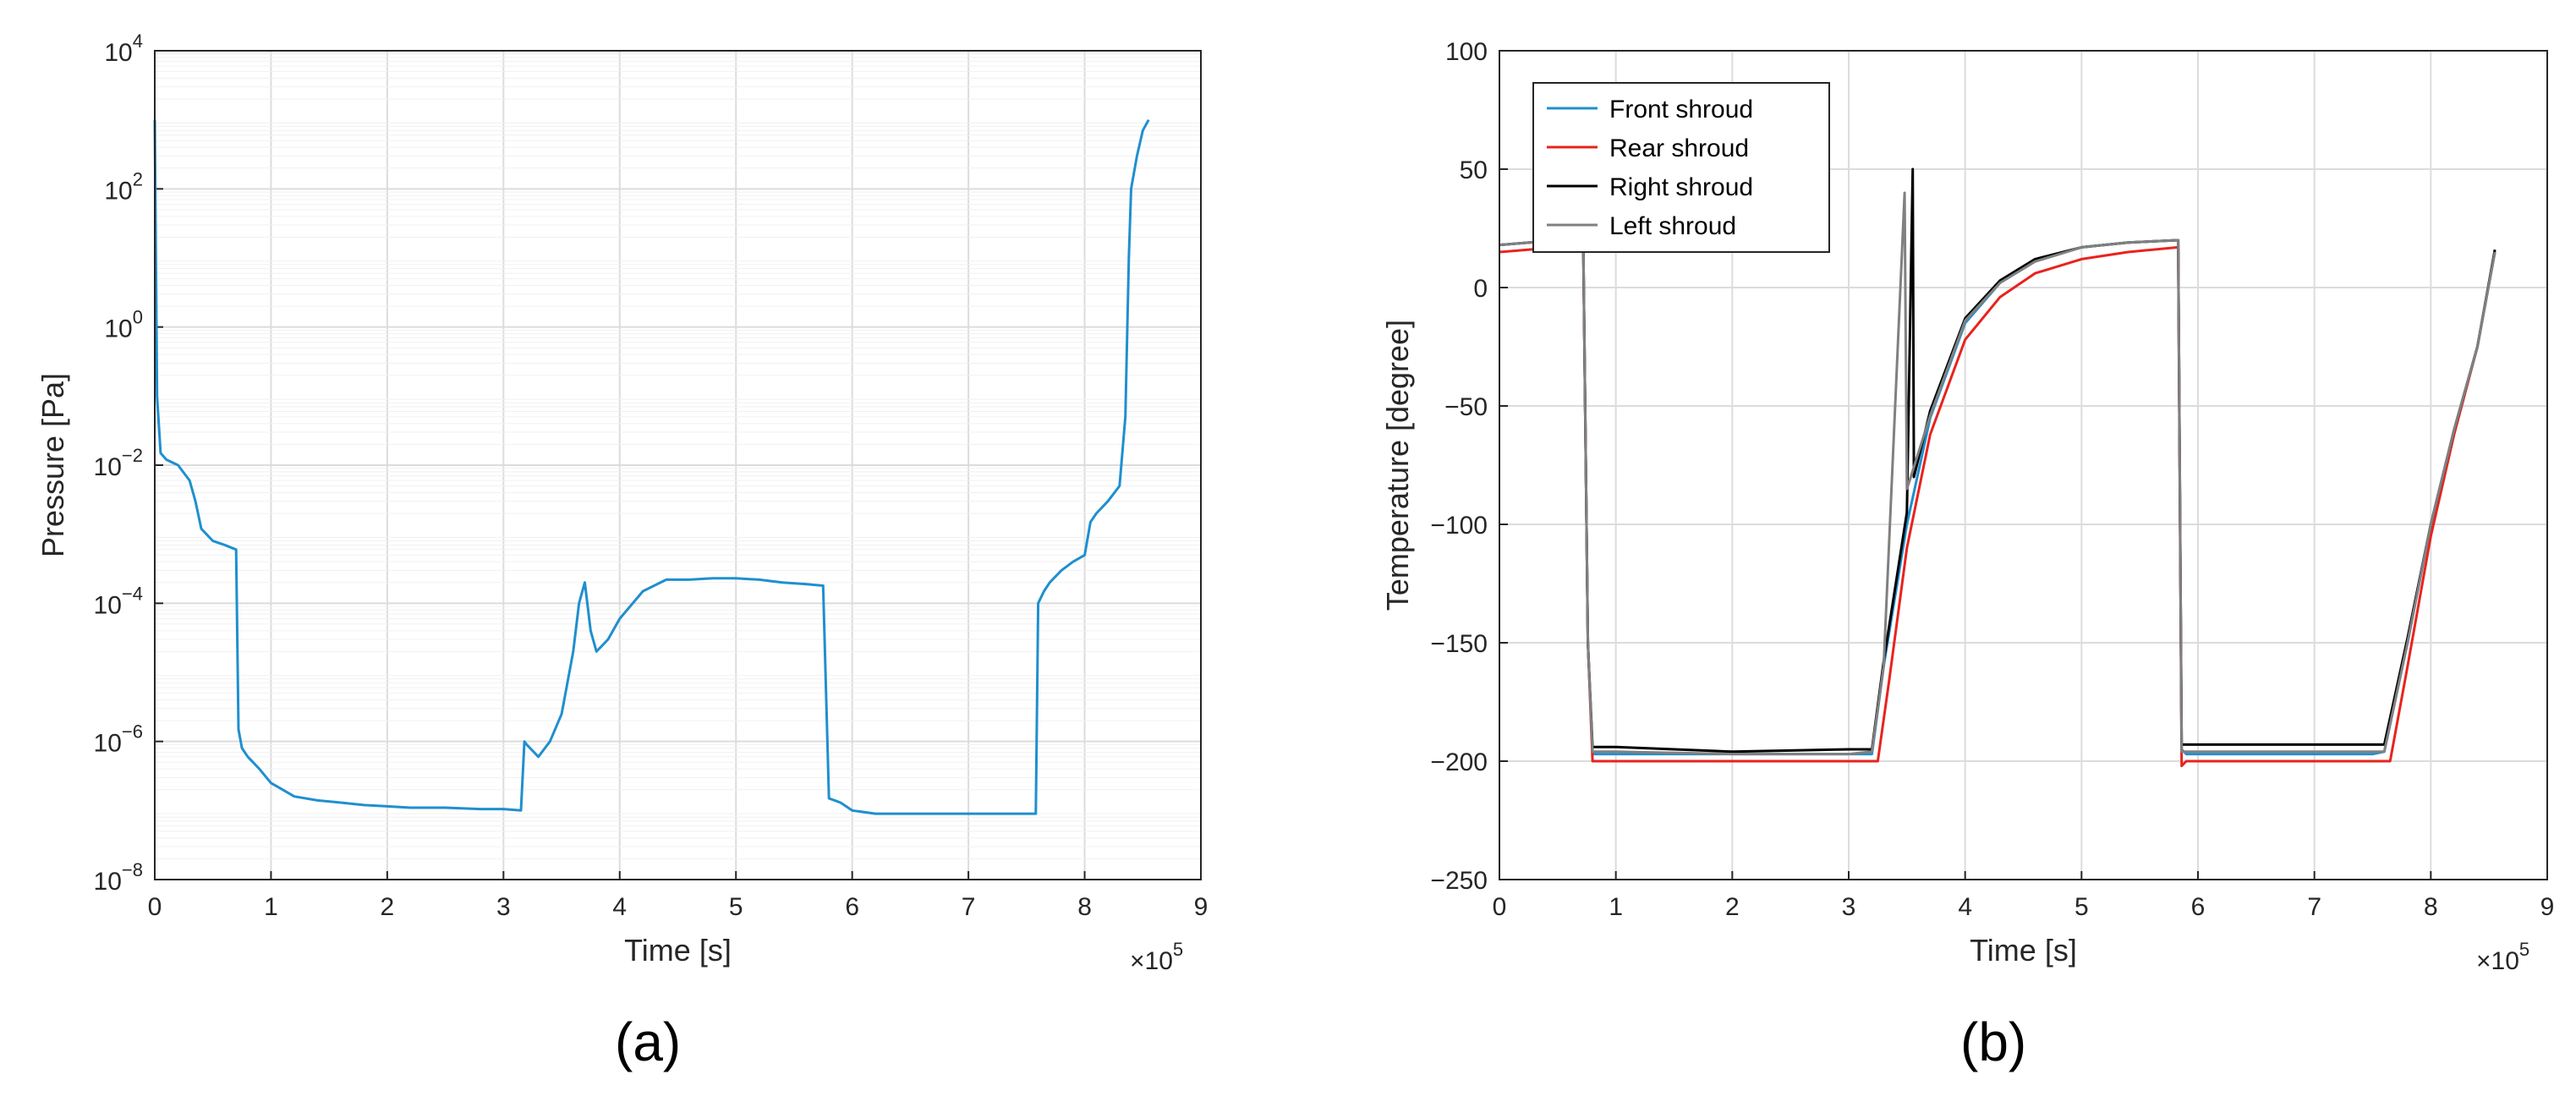 This screenshot has height=1102, width=2576. What do you see at coordinates (1681, 110) in the screenshot?
I see `legend-entry: Front shroud` at bounding box center [1681, 110].